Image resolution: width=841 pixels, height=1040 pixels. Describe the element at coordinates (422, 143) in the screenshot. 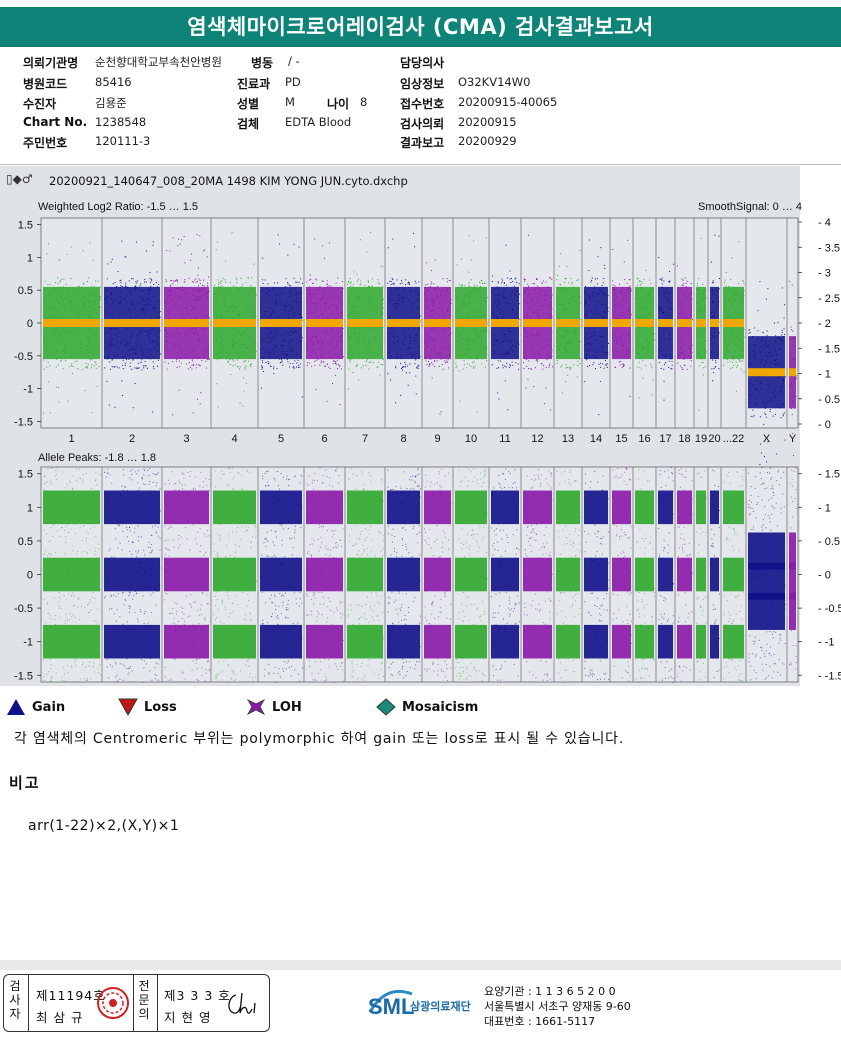

I see `info-key: 결과보고` at that location.